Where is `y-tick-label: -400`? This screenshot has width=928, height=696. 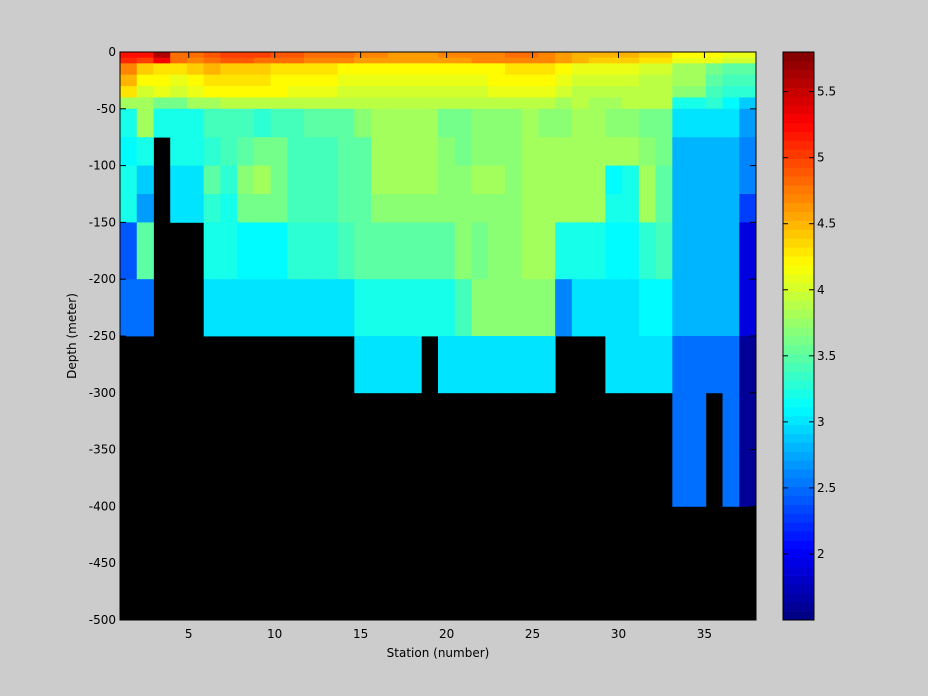 y-tick-label: -400 is located at coordinates (102, 506).